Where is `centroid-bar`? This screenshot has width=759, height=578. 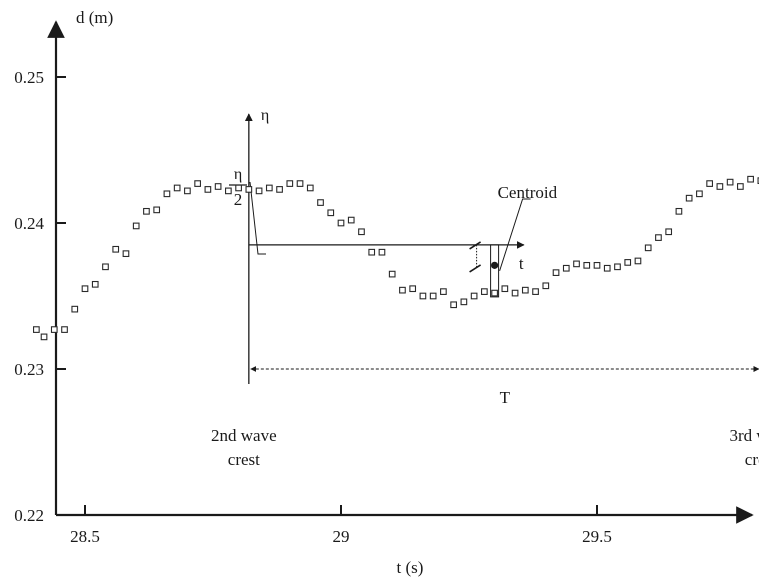 centroid-bar is located at coordinates (495, 271).